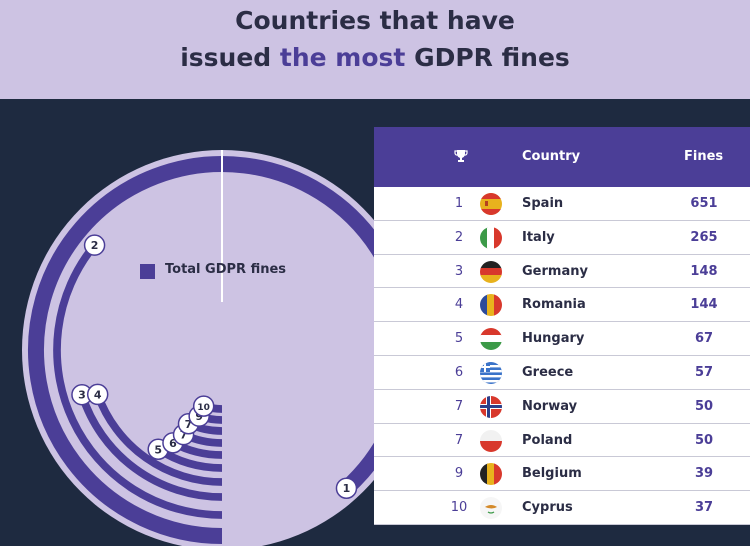 This screenshot has width=750, height=546. What do you see at coordinates (704, 339) in the screenshot?
I see `row-fines: 67` at bounding box center [704, 339].